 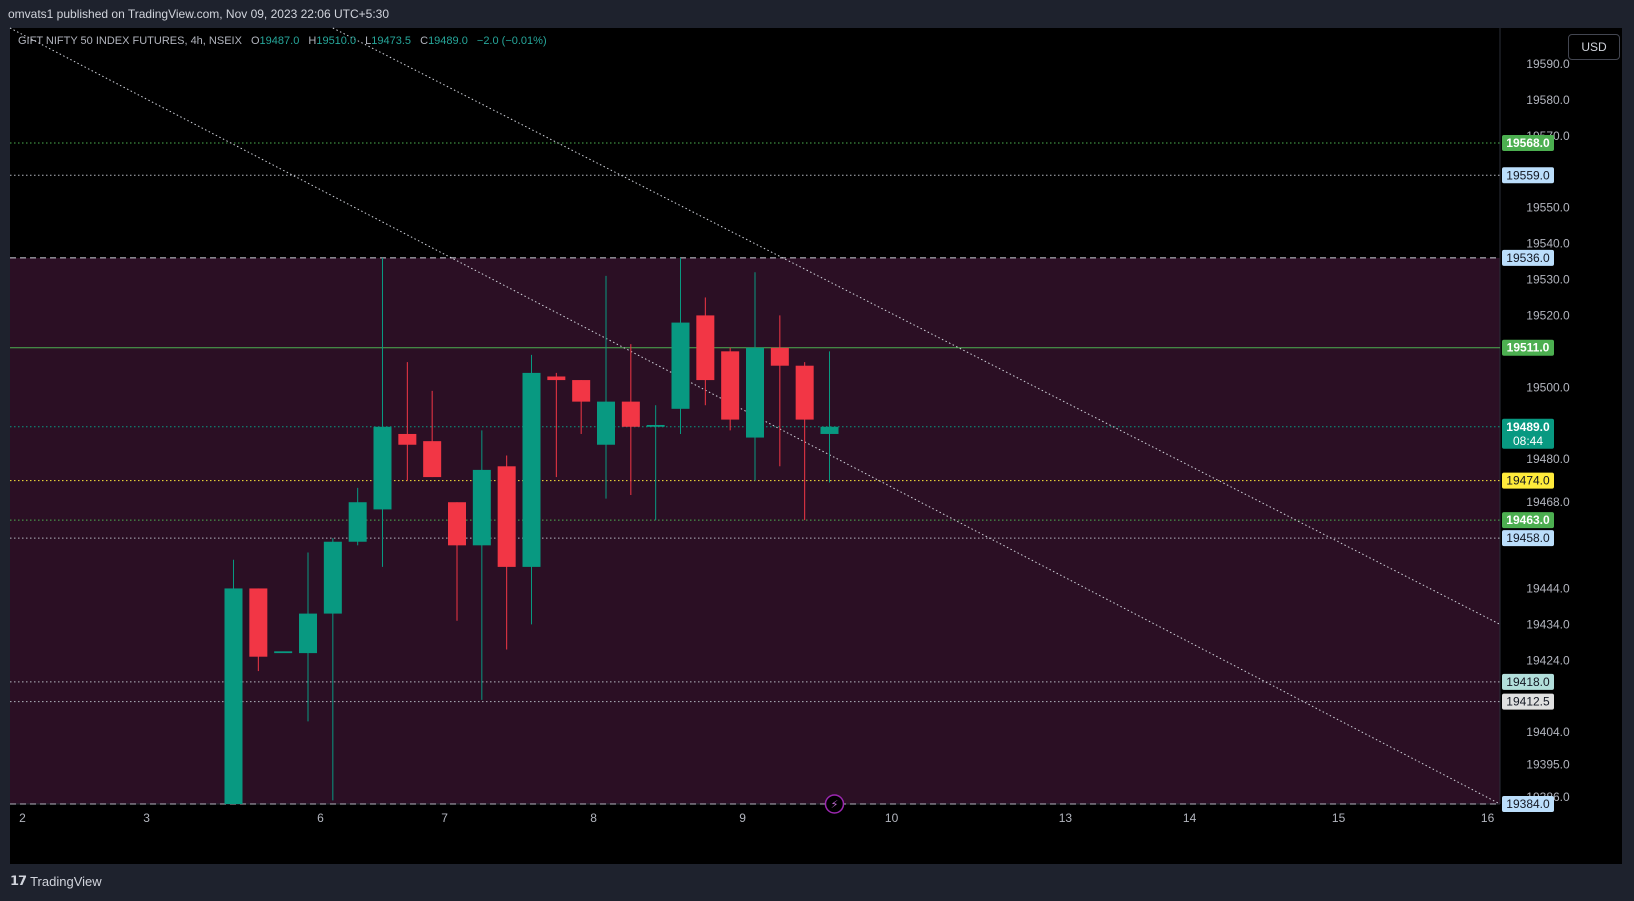 I want to click on x-tick-label: 6, so click(x=320, y=818).